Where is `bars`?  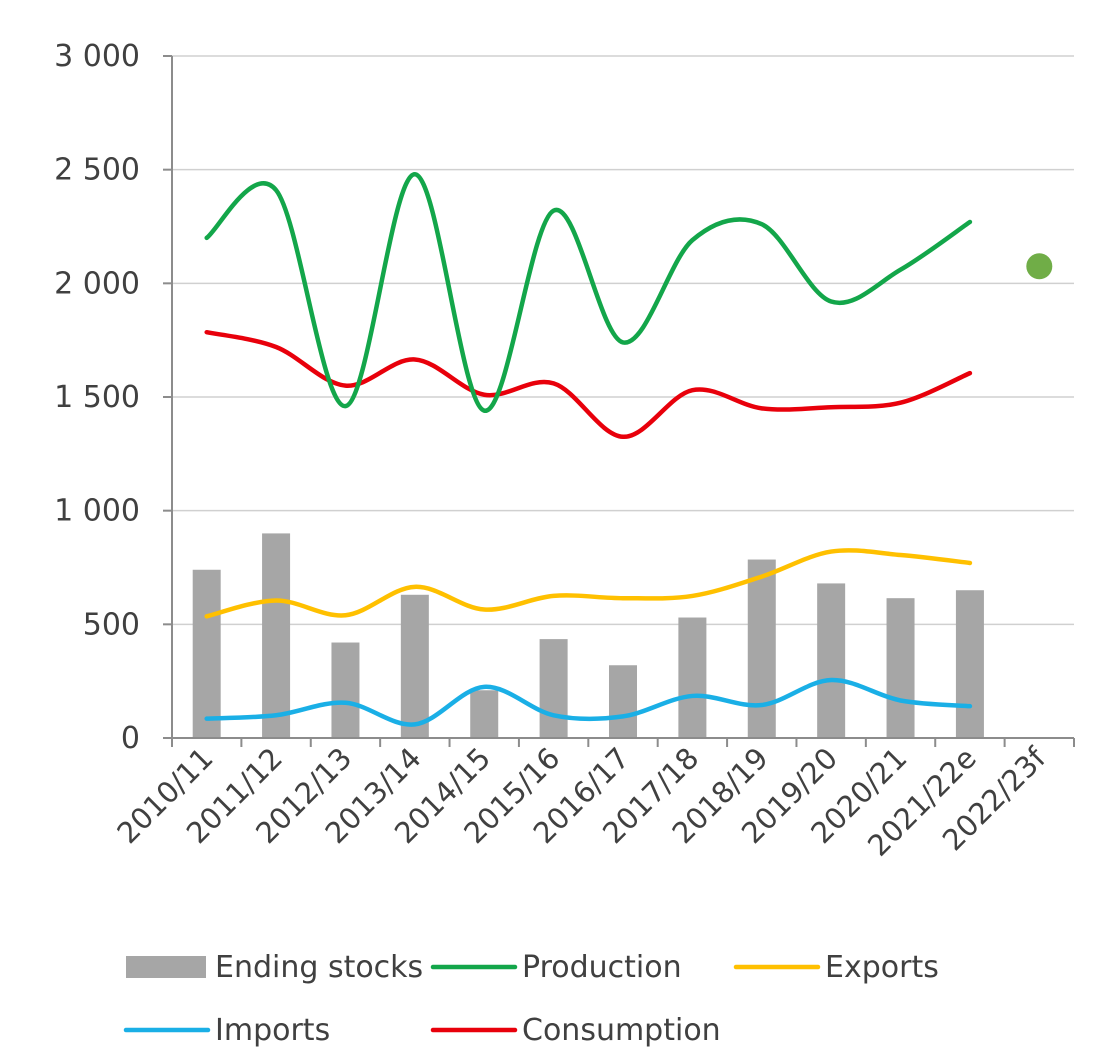 bars is located at coordinates (588, 635).